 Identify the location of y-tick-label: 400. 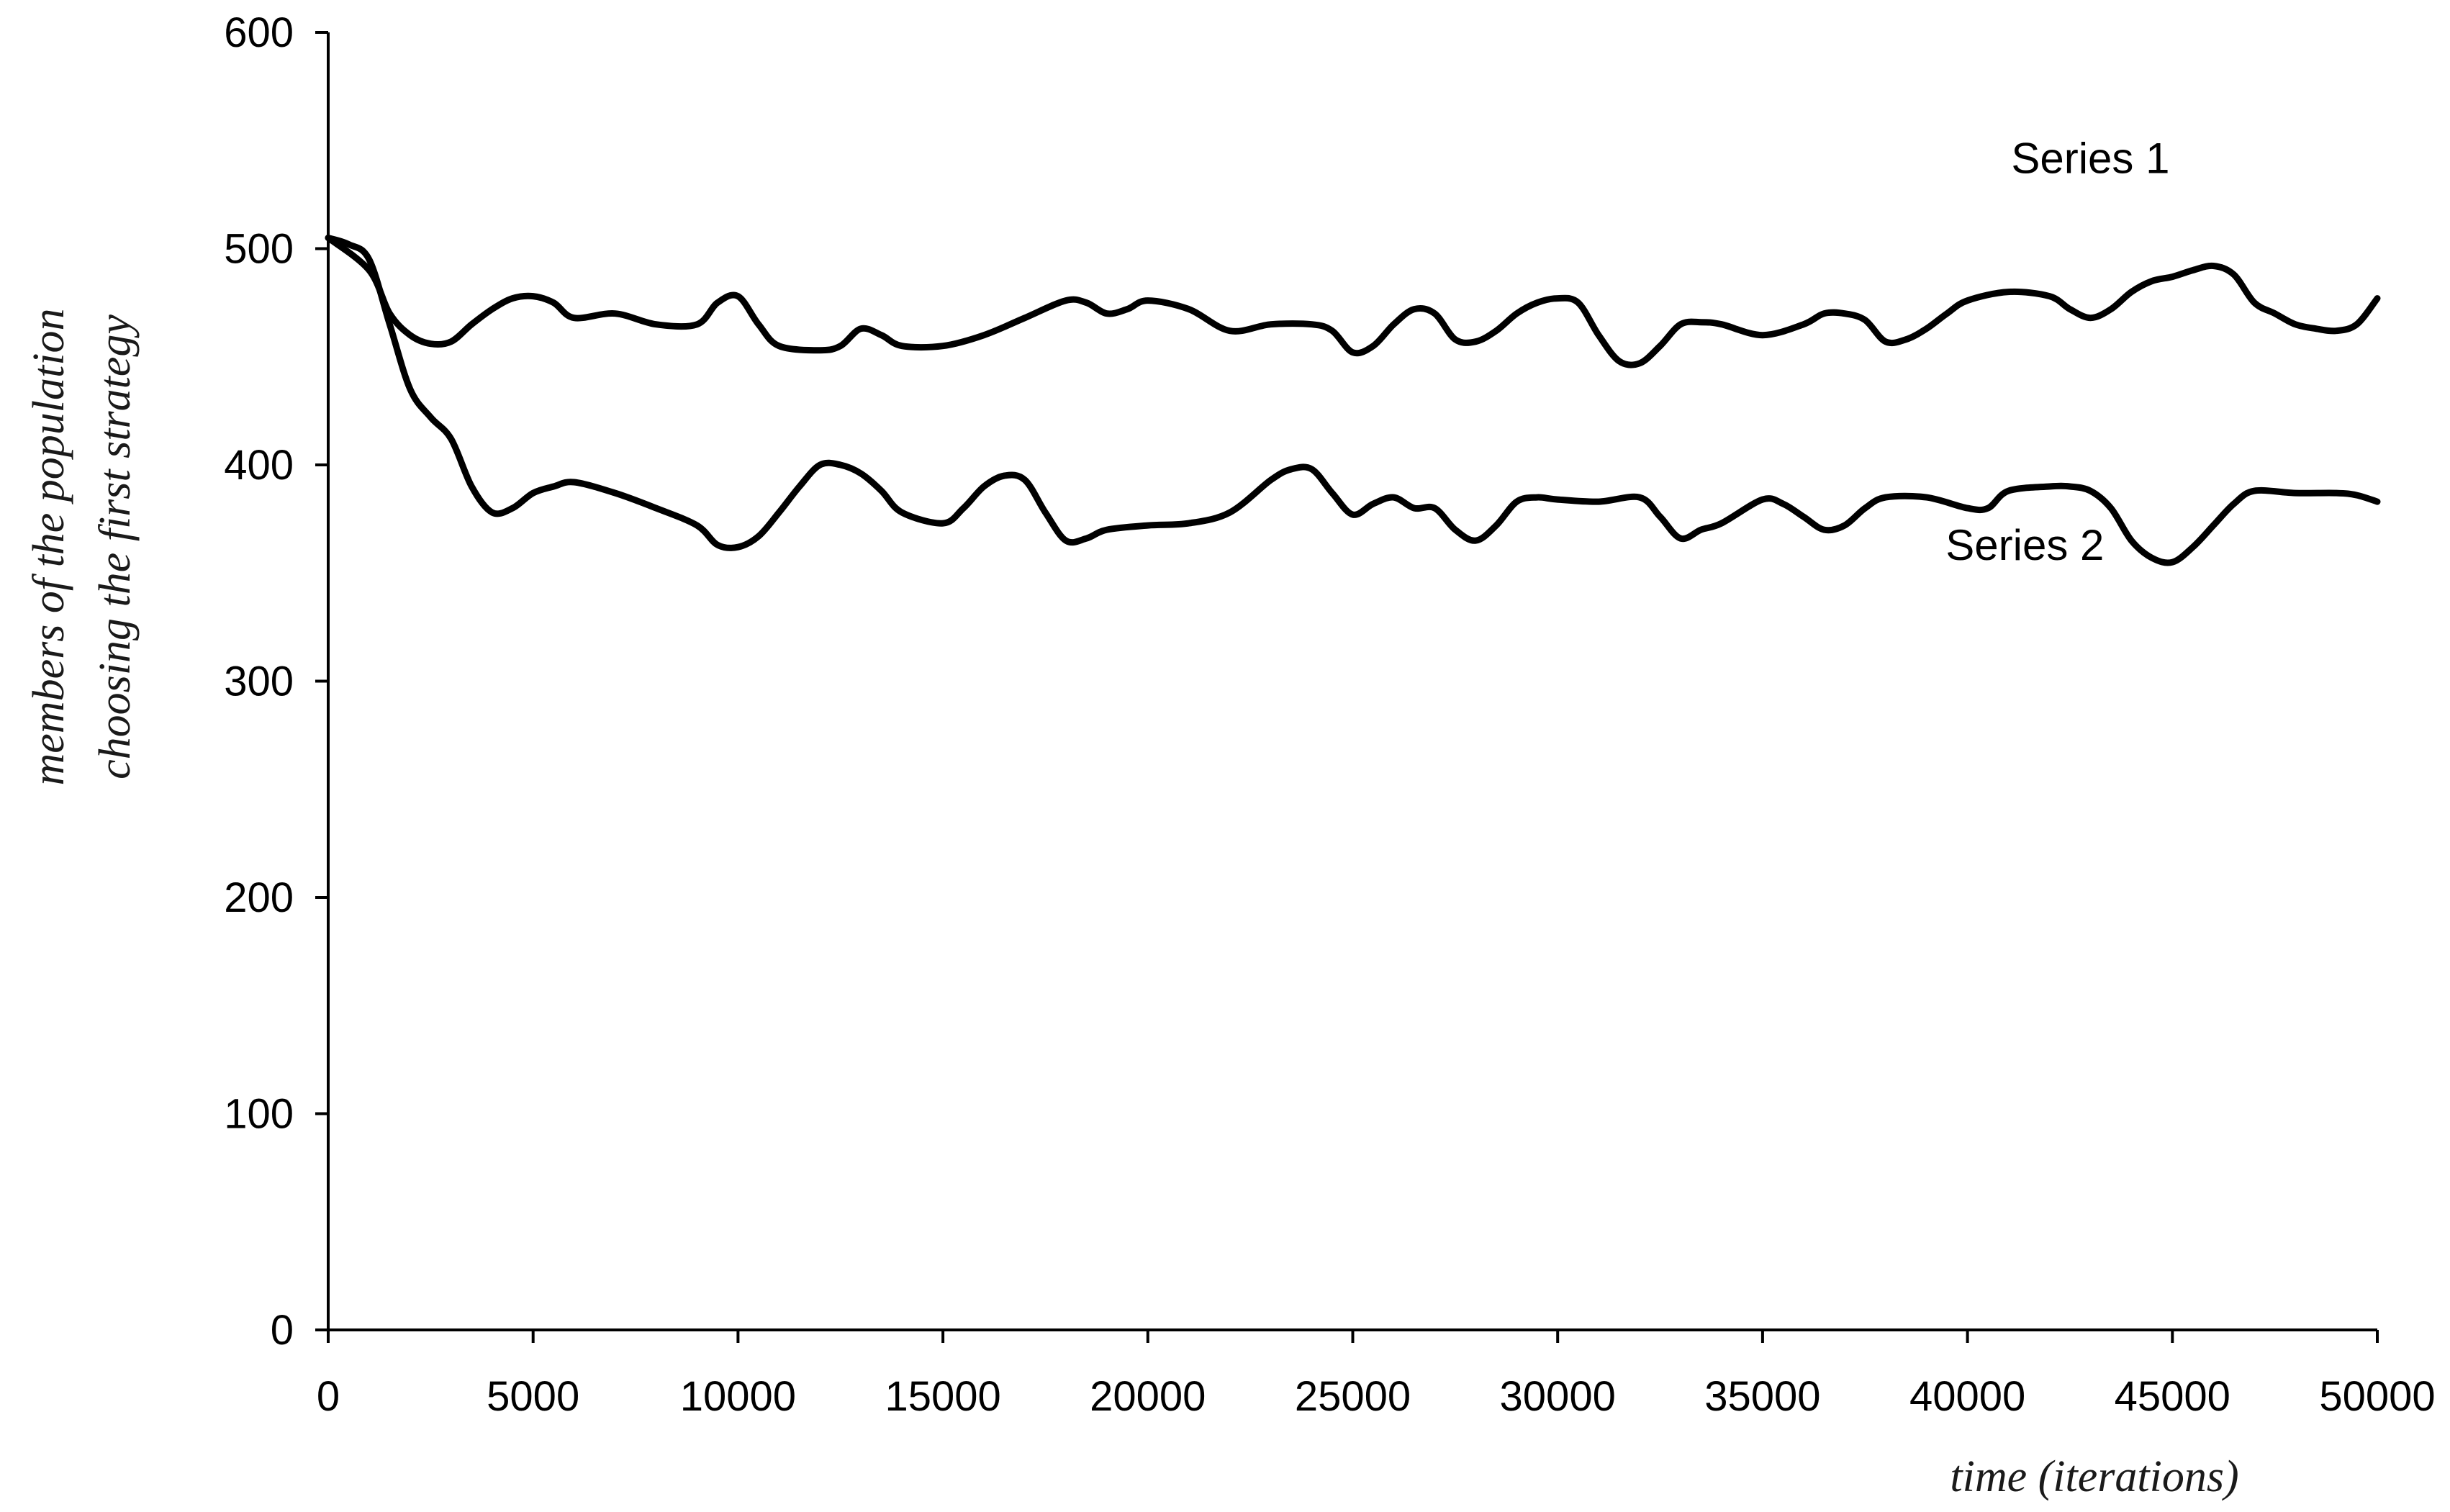
(259, 466).